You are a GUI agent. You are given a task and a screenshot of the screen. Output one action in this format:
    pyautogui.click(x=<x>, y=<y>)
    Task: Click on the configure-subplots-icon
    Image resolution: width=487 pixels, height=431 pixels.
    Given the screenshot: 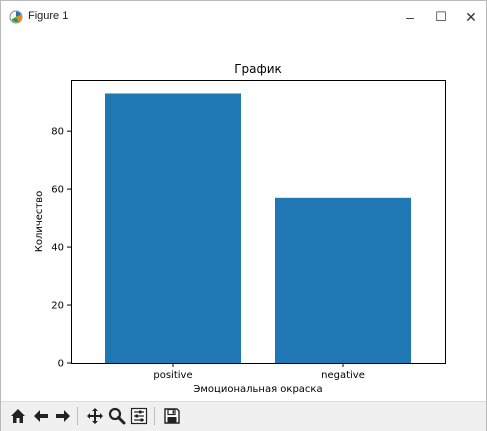 What is the action you would take?
    pyautogui.click(x=139, y=416)
    